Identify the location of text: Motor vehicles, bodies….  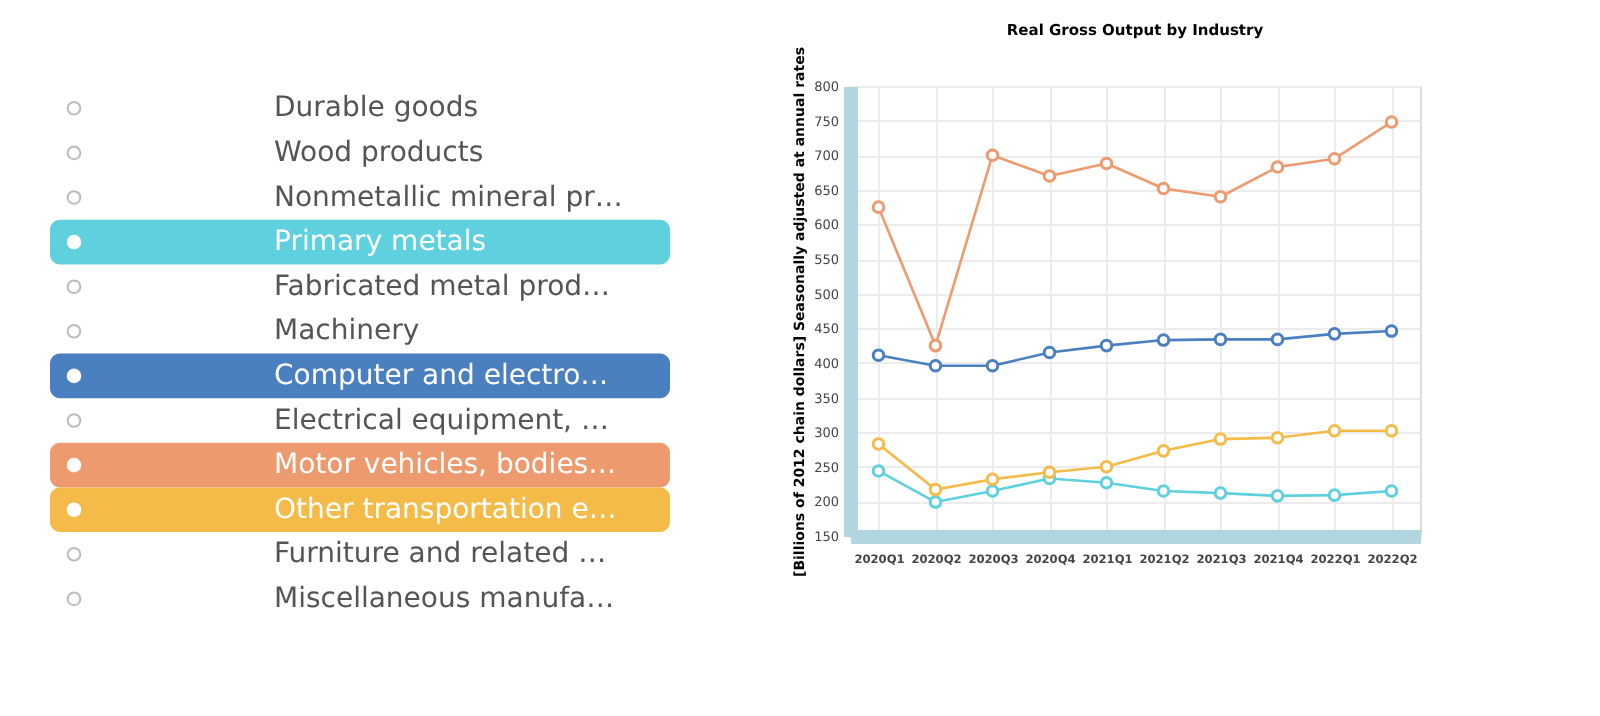
(445, 465).